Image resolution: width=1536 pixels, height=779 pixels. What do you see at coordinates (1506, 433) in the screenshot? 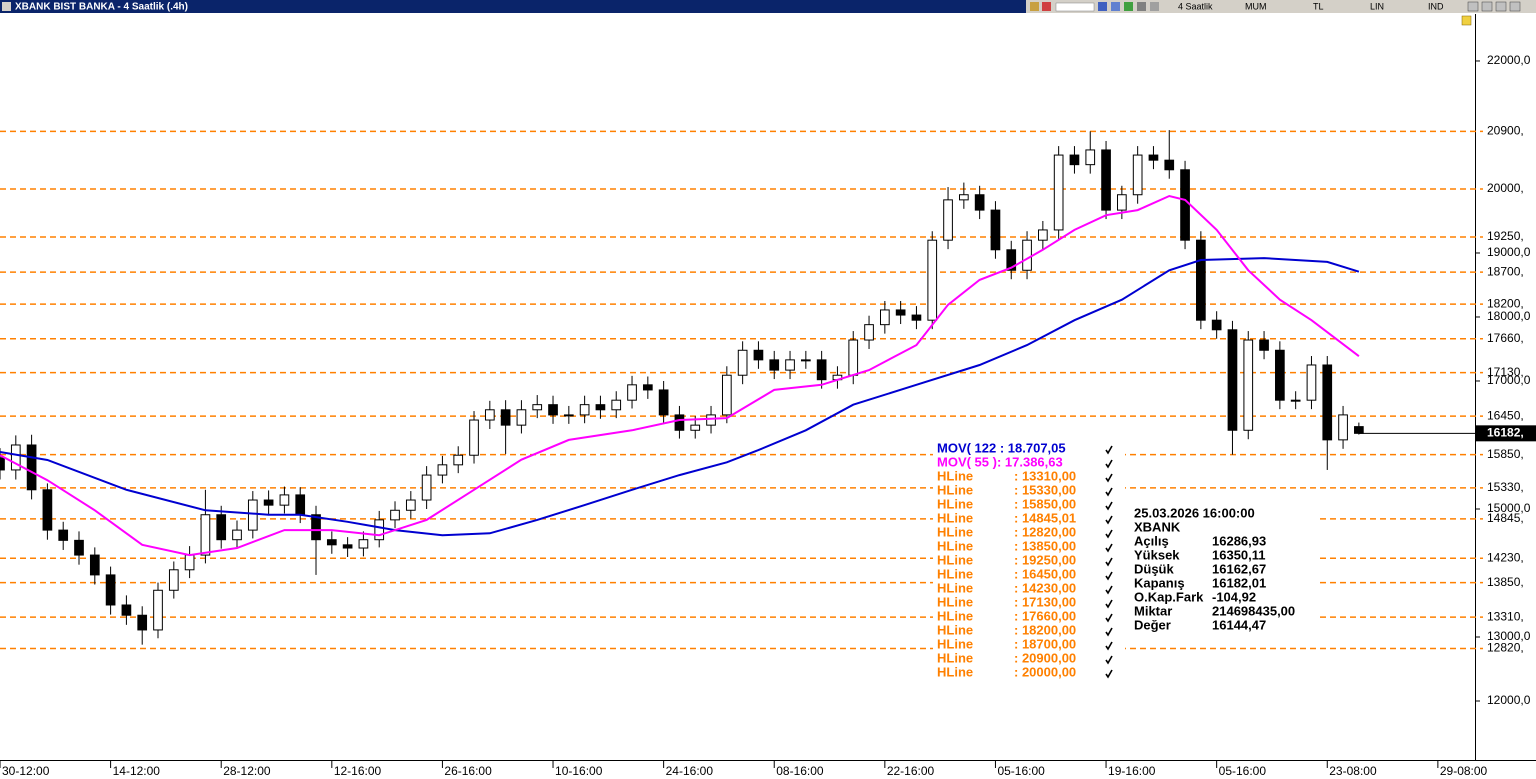
I see `last-price-box` at bounding box center [1506, 433].